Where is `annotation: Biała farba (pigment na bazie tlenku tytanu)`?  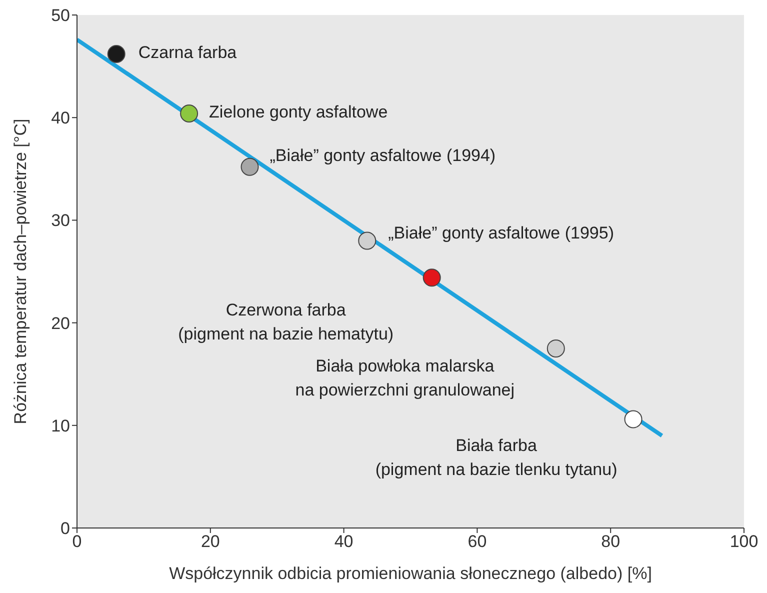
annotation: Biała farba (pigment na bazie tlenku tytanu) is located at coordinates (496, 458).